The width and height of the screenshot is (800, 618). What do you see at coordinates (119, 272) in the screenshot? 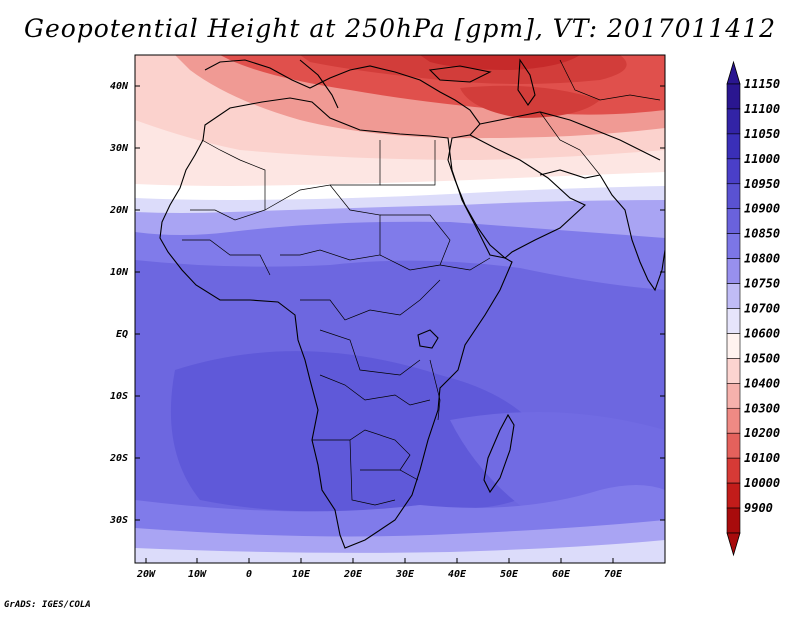
I see `lat-tick: 10N` at bounding box center [119, 272].